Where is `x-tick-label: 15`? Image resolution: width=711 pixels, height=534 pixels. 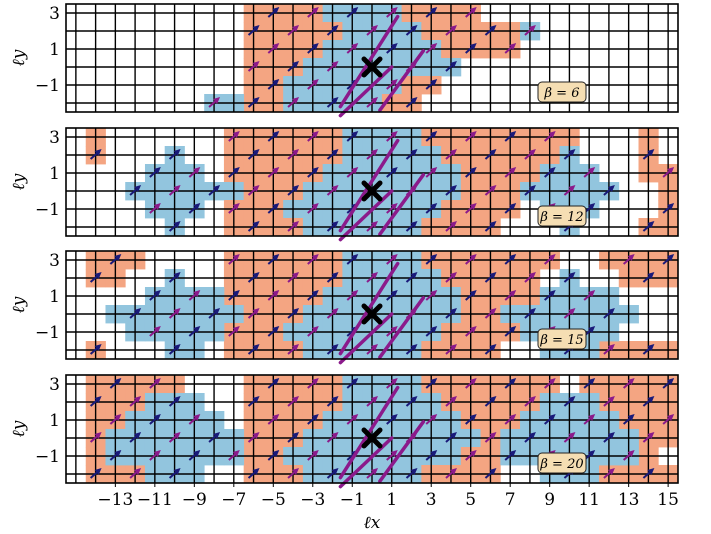 x-tick-label: 15 is located at coordinates (668, 500).